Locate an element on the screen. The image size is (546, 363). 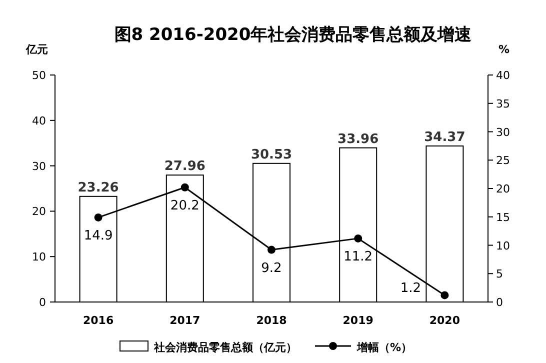
y-tick-label: 0 is located at coordinates (42, 302).